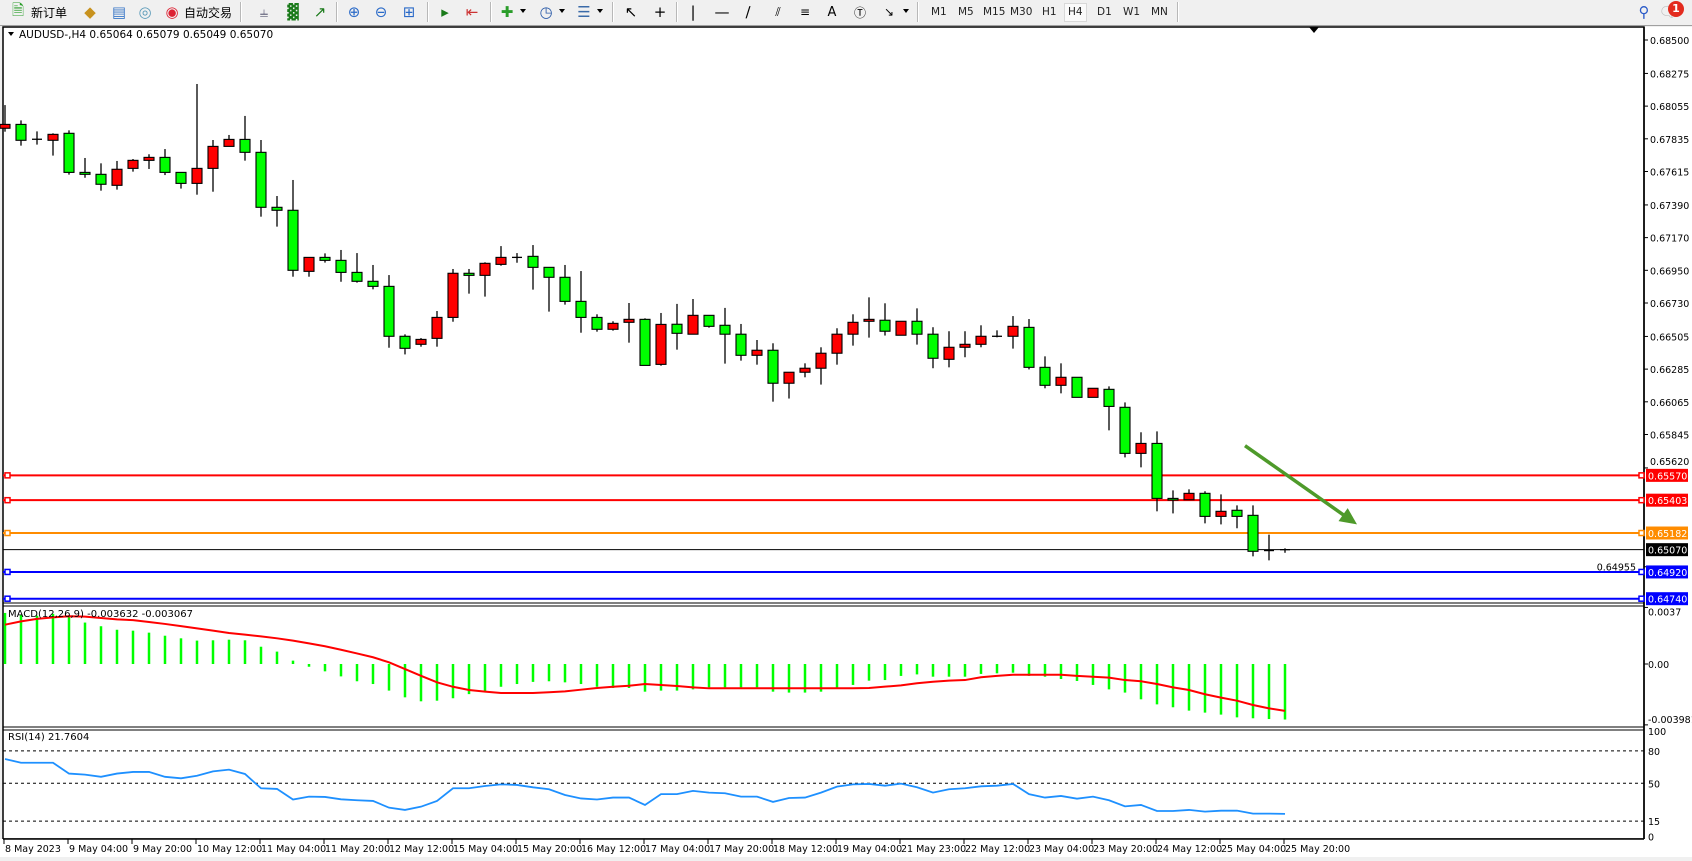  Describe the element at coordinates (48, 737) in the screenshot. I see `rsi-label: RSI(14) 21.7604` at that location.